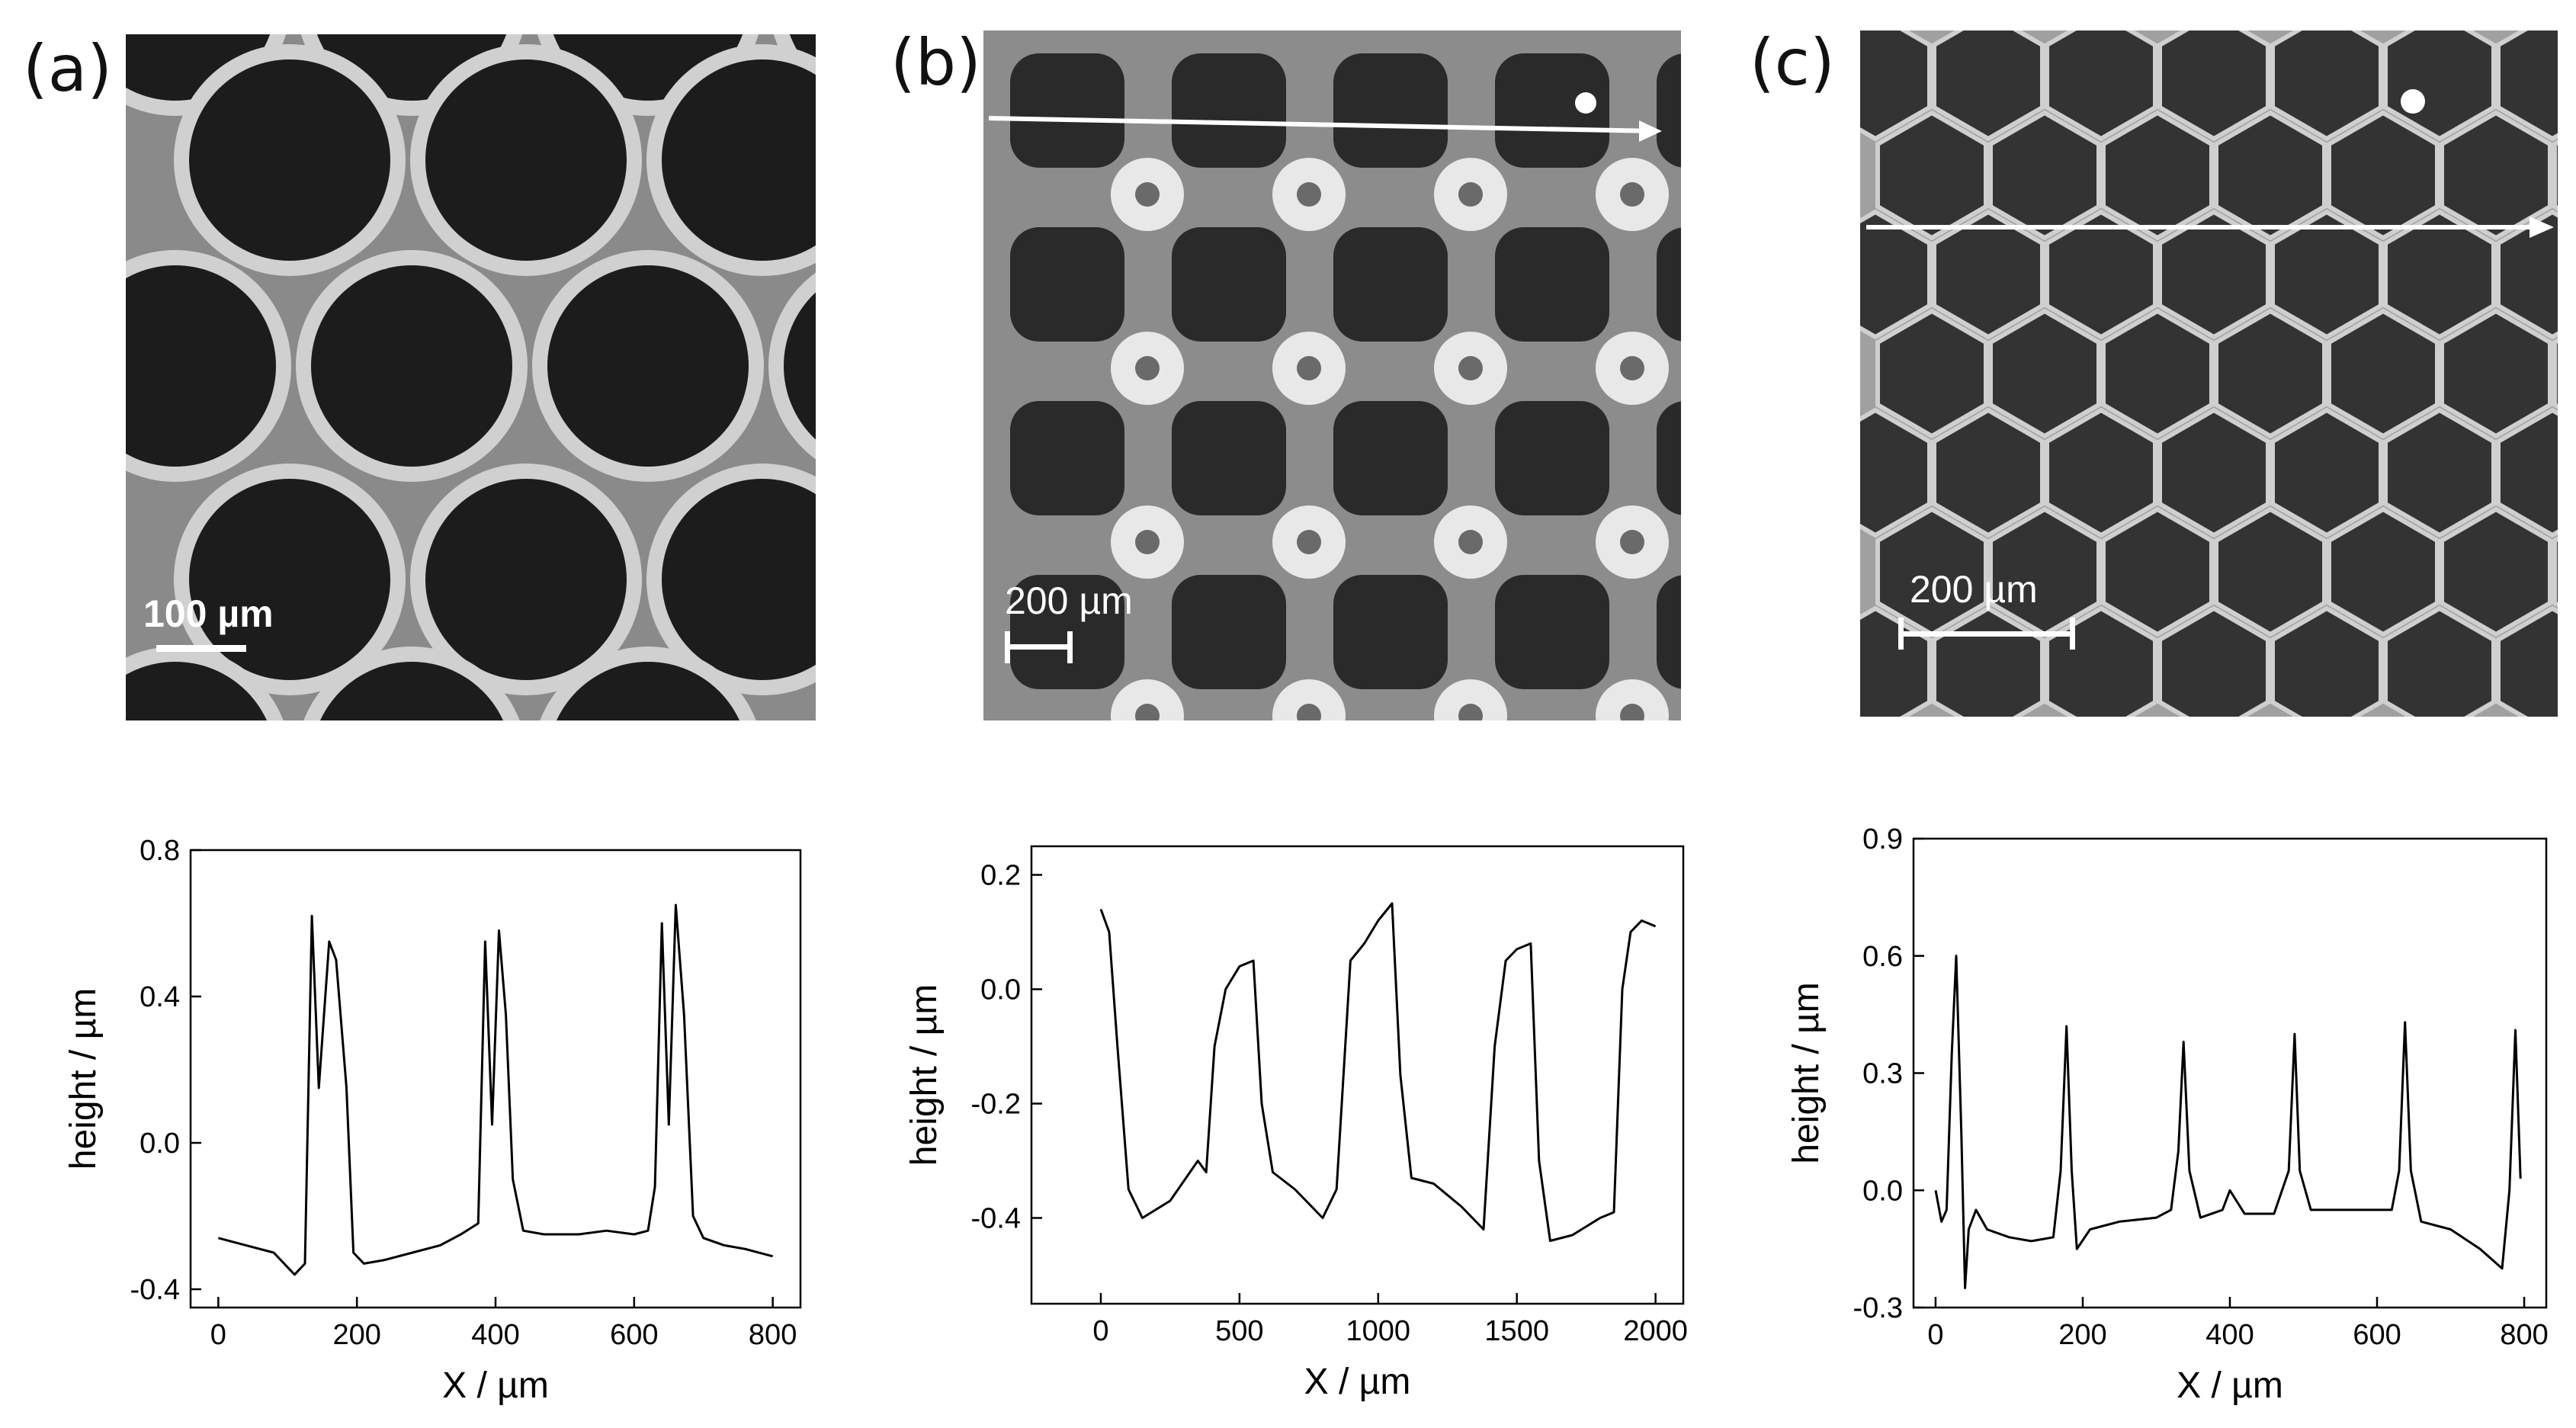 The image size is (2576, 1428). I want to click on scale-bar-label-c: 200 µm, so click(1974, 589).